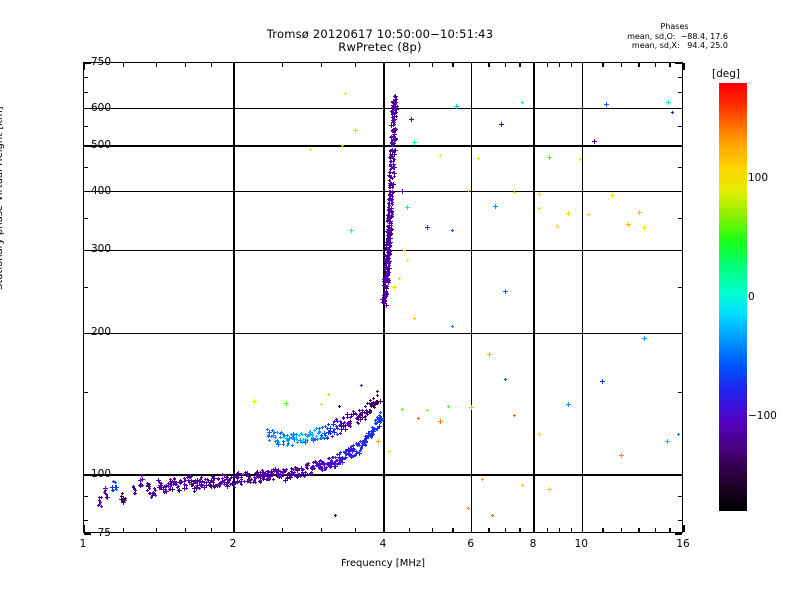 This screenshot has width=800, height=600. What do you see at coordinates (86, 77) in the screenshot?
I see `y-tick-minor` at bounding box center [86, 77].